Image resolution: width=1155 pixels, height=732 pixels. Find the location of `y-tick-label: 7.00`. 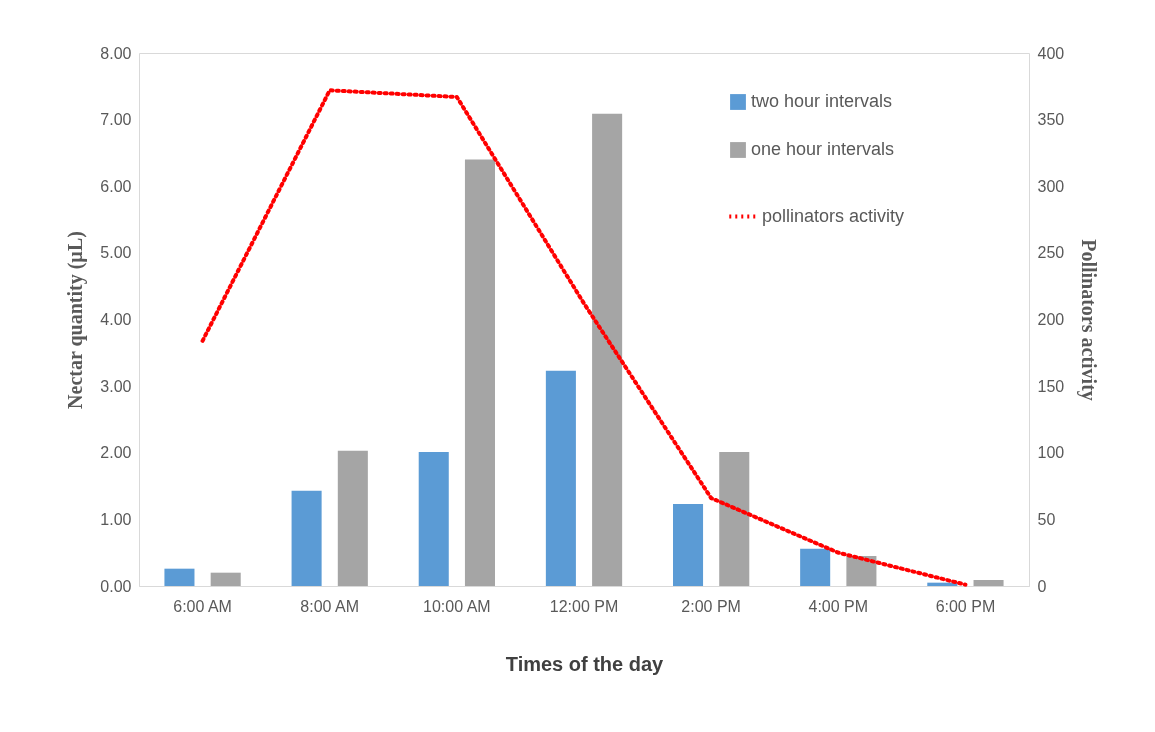

y-tick-label: 7.00 is located at coordinates (116, 120).